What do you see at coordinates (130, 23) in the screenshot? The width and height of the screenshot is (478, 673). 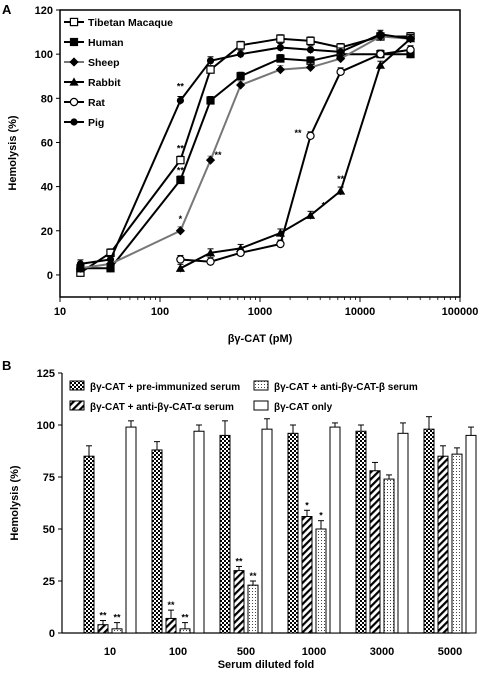 I see `legend-label: Tibetan Macaque` at bounding box center [130, 23].